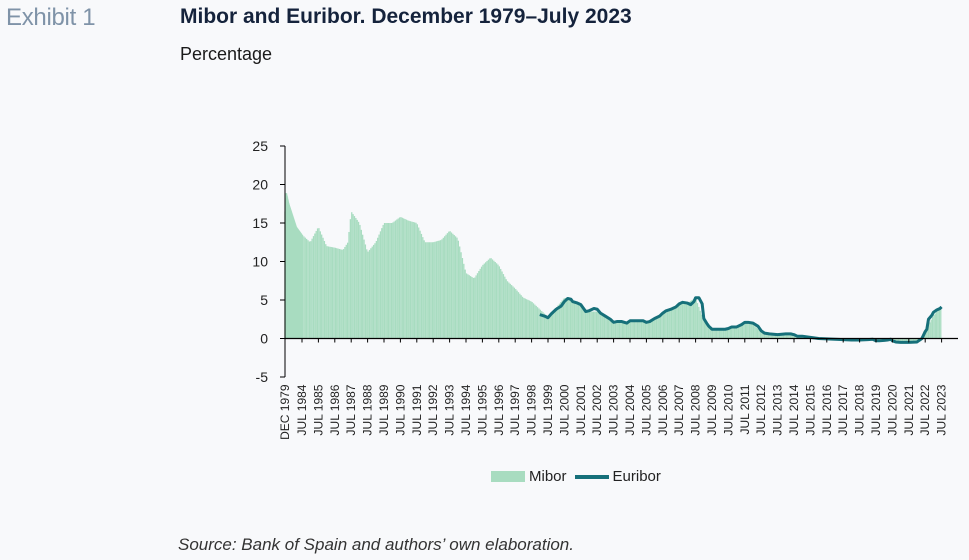 The image size is (969, 560). Describe the element at coordinates (860, 409) in the screenshot. I see `x-tick-label: JUL 2018` at that location.